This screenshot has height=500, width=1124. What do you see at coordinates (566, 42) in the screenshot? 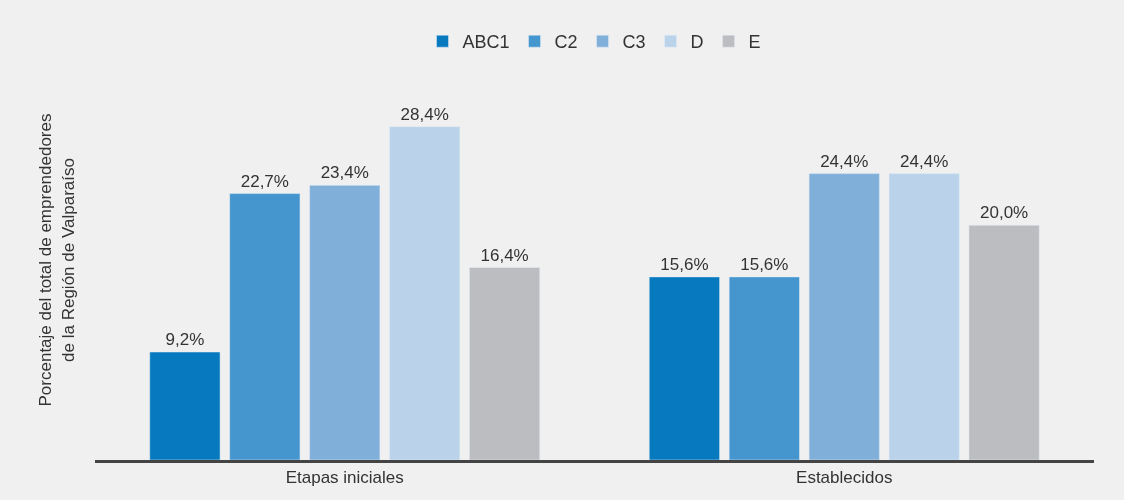
I see `legend-label: C2` at bounding box center [566, 42].